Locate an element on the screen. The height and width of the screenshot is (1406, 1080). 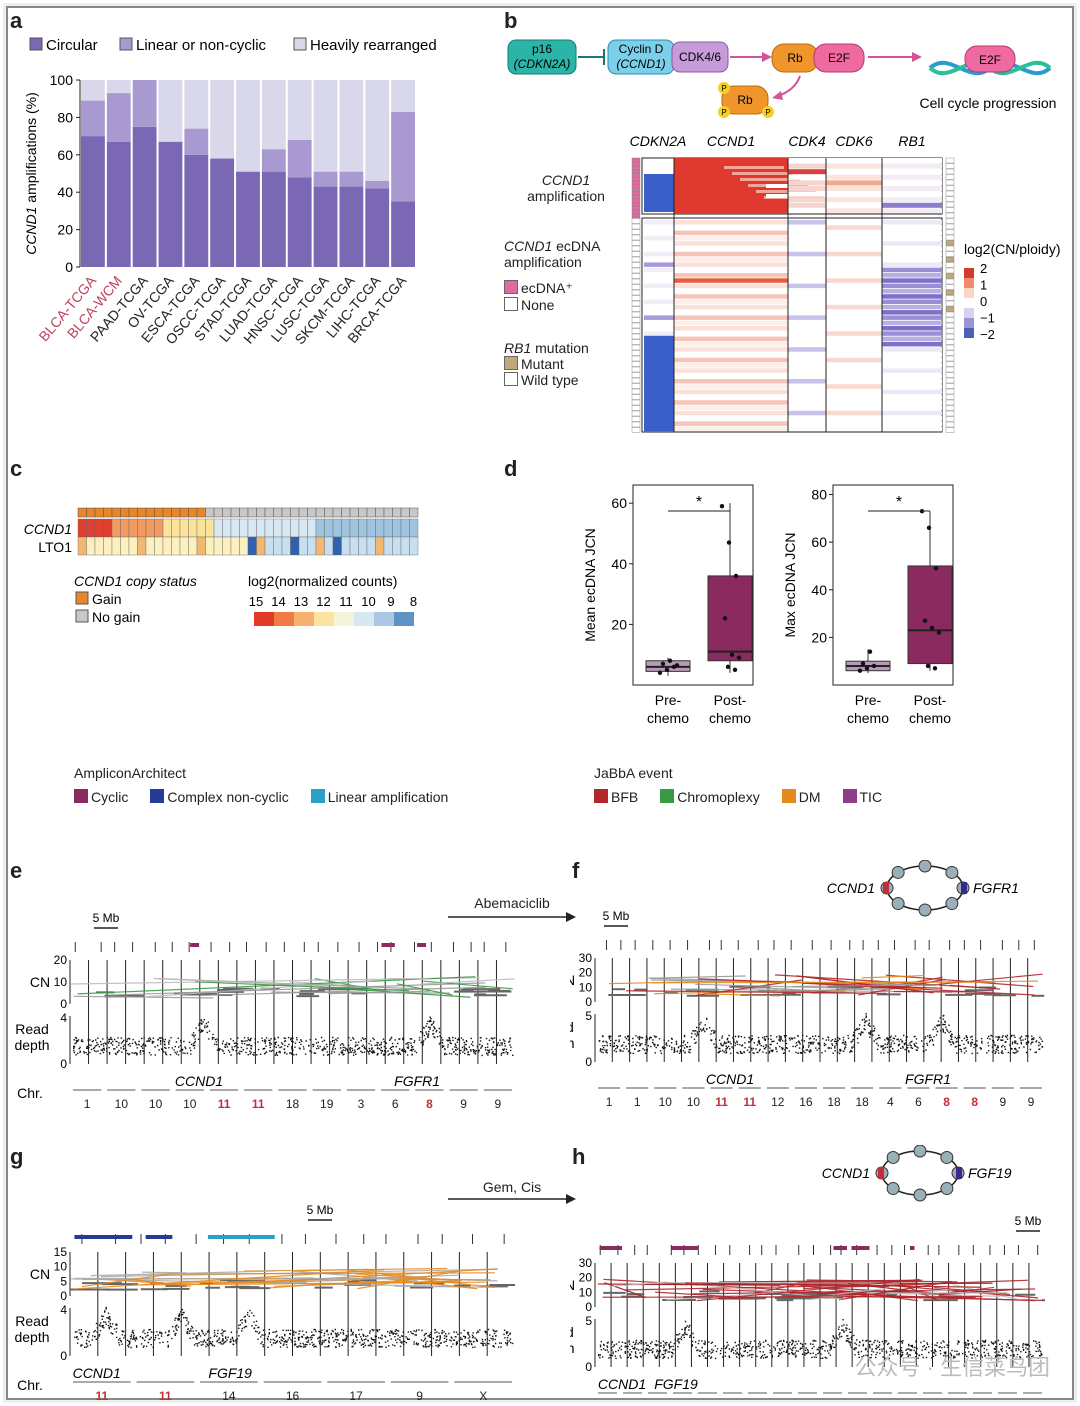
trackH-gene-FGF19: FGF19 is located at coordinates (676, 1384).